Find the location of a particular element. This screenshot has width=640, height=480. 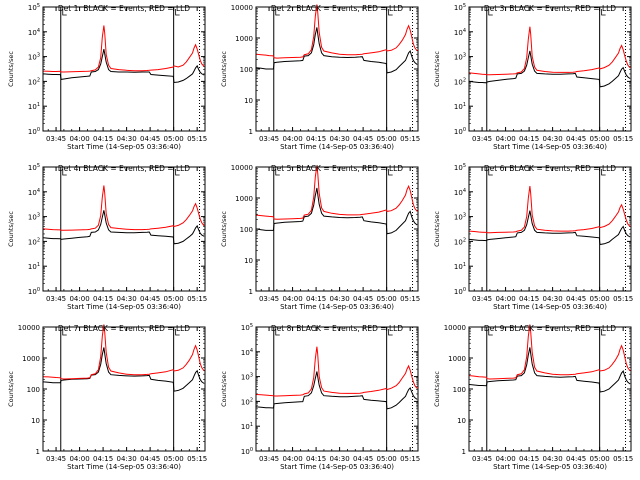

y-tick-label: 10 is located at coordinates (461, 421).